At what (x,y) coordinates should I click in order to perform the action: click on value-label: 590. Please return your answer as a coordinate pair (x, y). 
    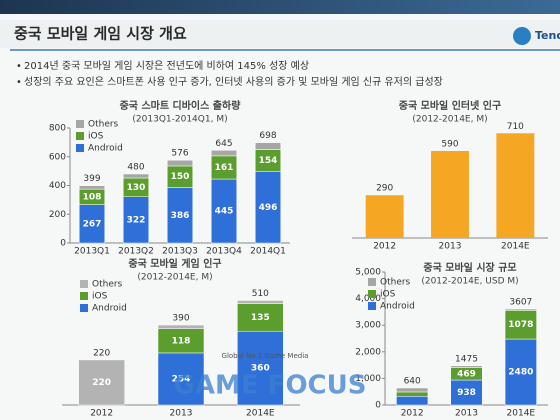
    Looking at the image, I should click on (449, 144).